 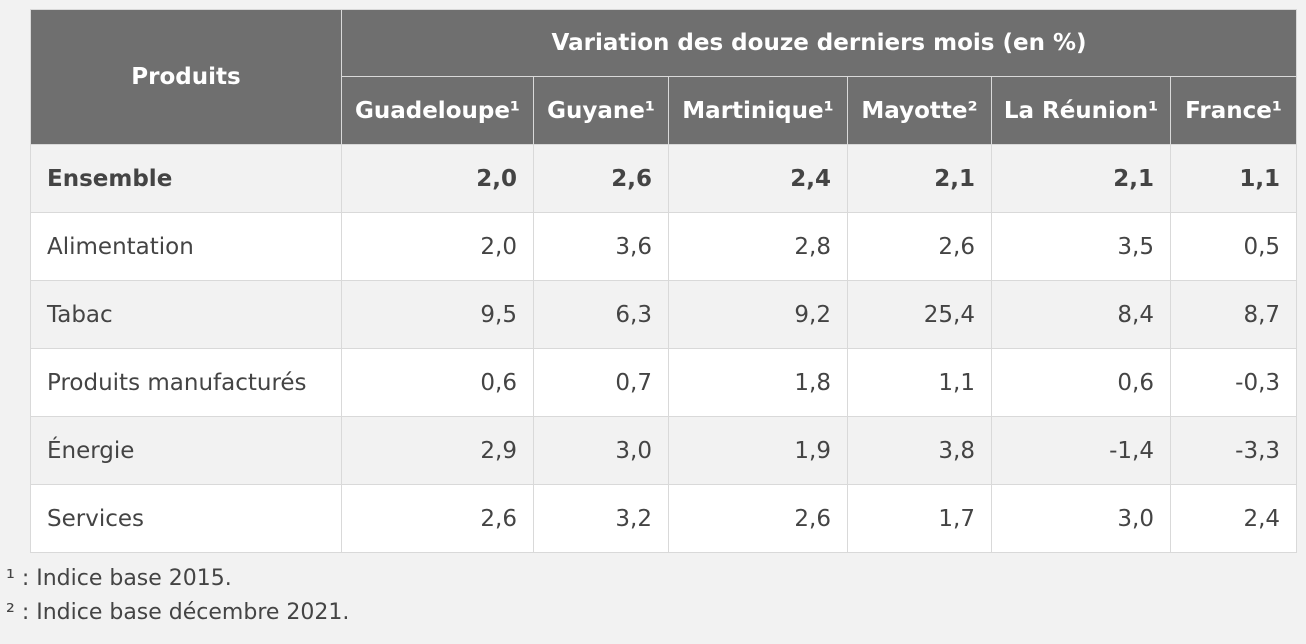 I want to click on footnote-1: ¹ : Indice base 2015., so click(x=119, y=578).